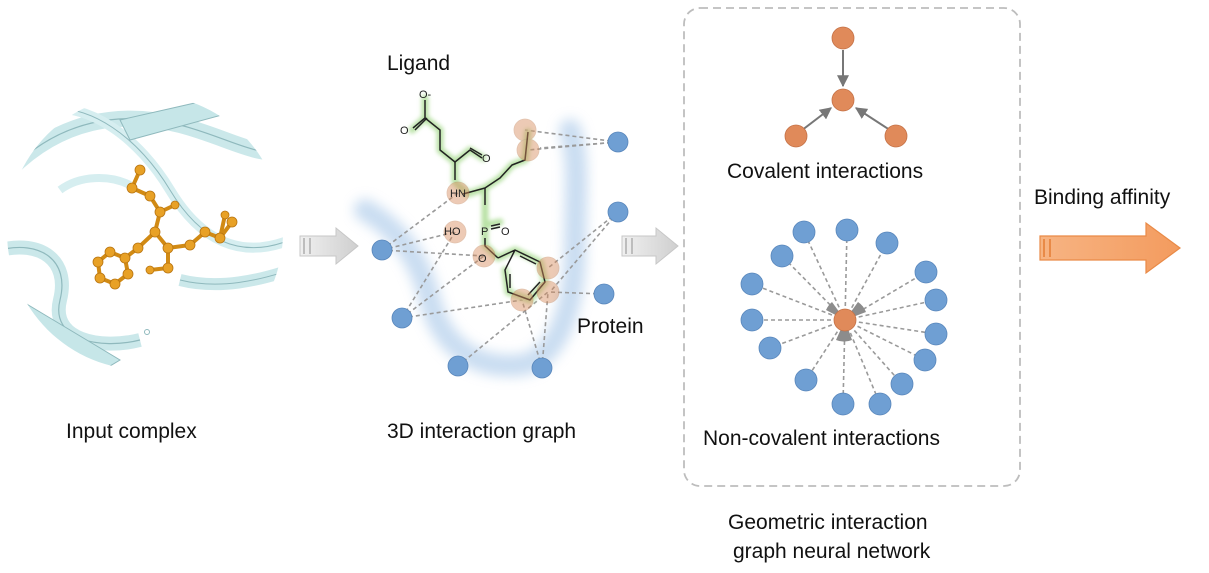 The image size is (1209, 573). What do you see at coordinates (1110, 248) in the screenshot?
I see `output-arrow` at bounding box center [1110, 248].